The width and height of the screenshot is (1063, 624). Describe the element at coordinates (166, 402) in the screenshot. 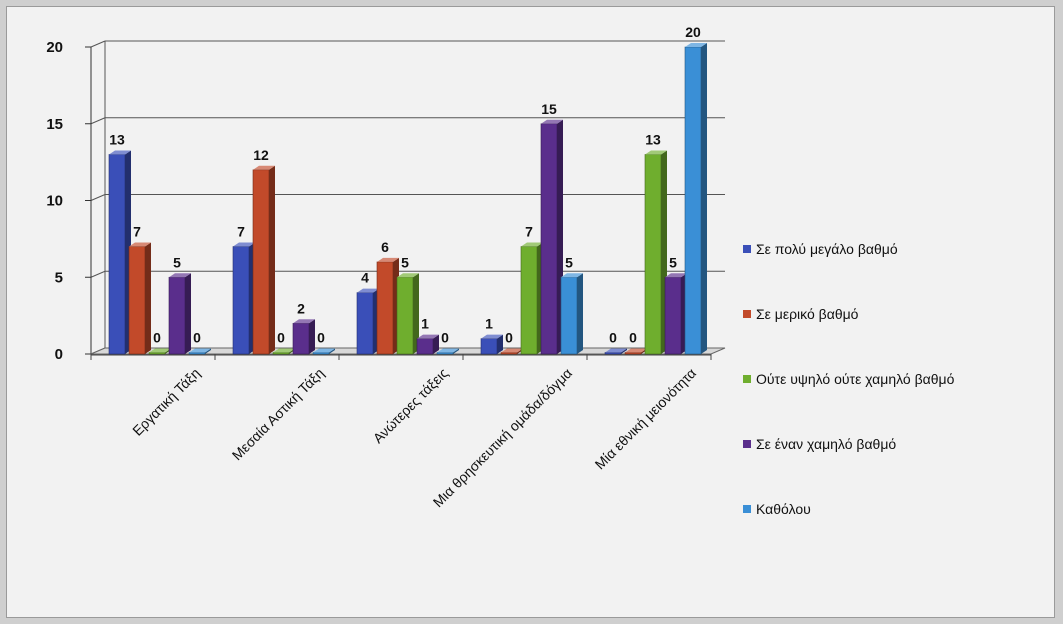

I see `category-label: Εργατική Τάξη` at that location.